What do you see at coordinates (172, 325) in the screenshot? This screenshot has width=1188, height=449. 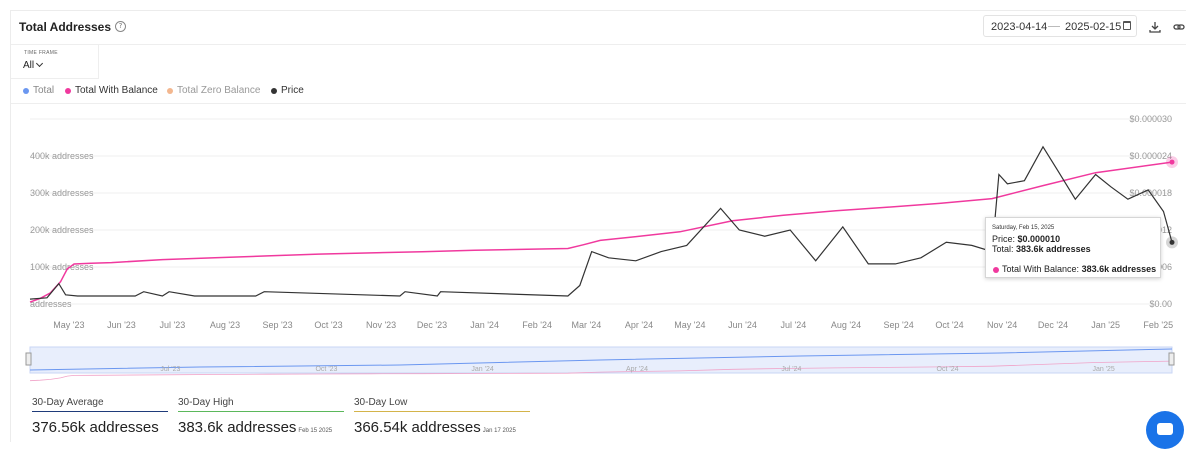 I see `x-tick-label: Jul '23` at bounding box center [172, 325].